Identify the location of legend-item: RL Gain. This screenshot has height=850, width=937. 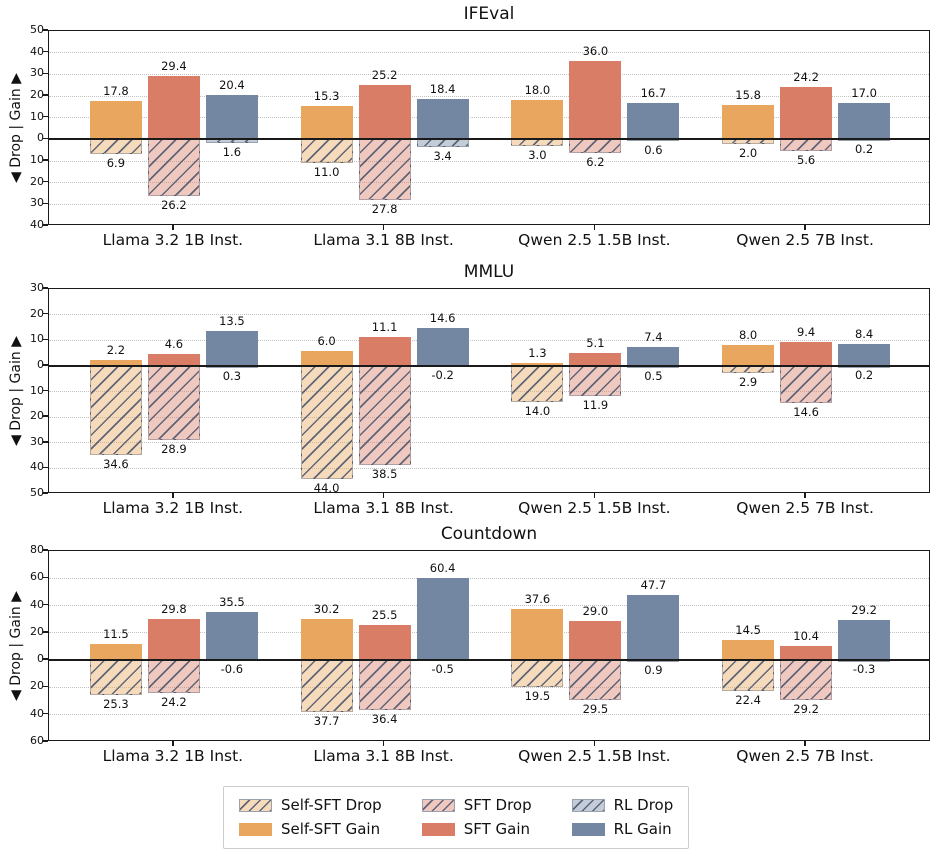
(622, 829).